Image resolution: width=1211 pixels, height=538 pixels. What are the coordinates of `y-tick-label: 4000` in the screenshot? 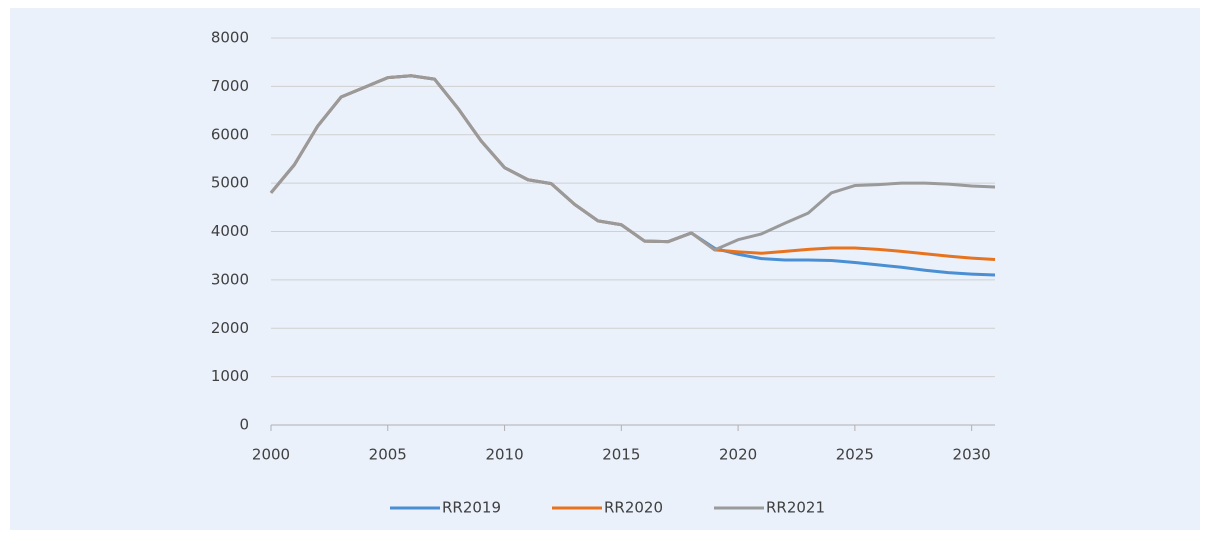 It's located at (230, 231).